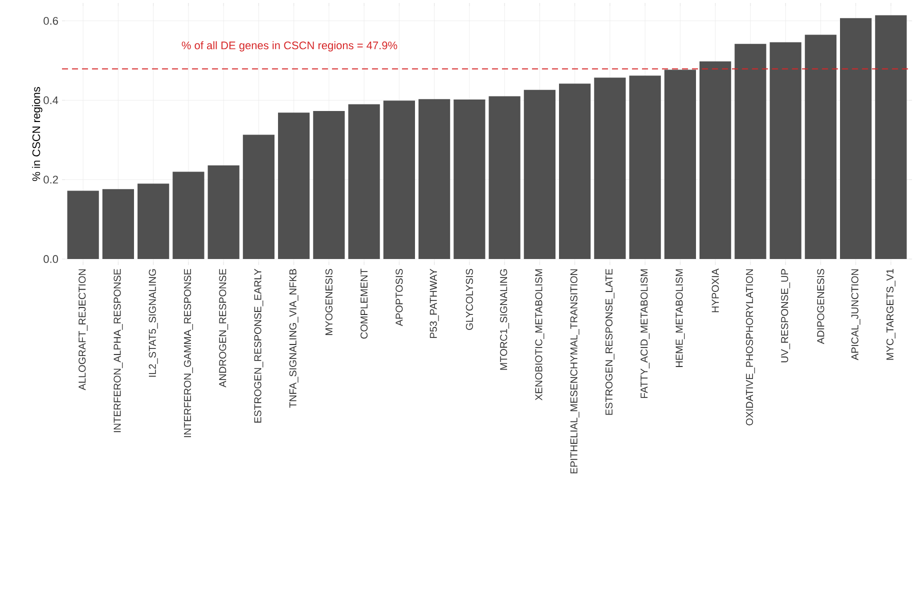 Image resolution: width=914 pixels, height=607 pixels. I want to click on x-tick-label: MTORC1_SIGNALING, so click(505, 319).